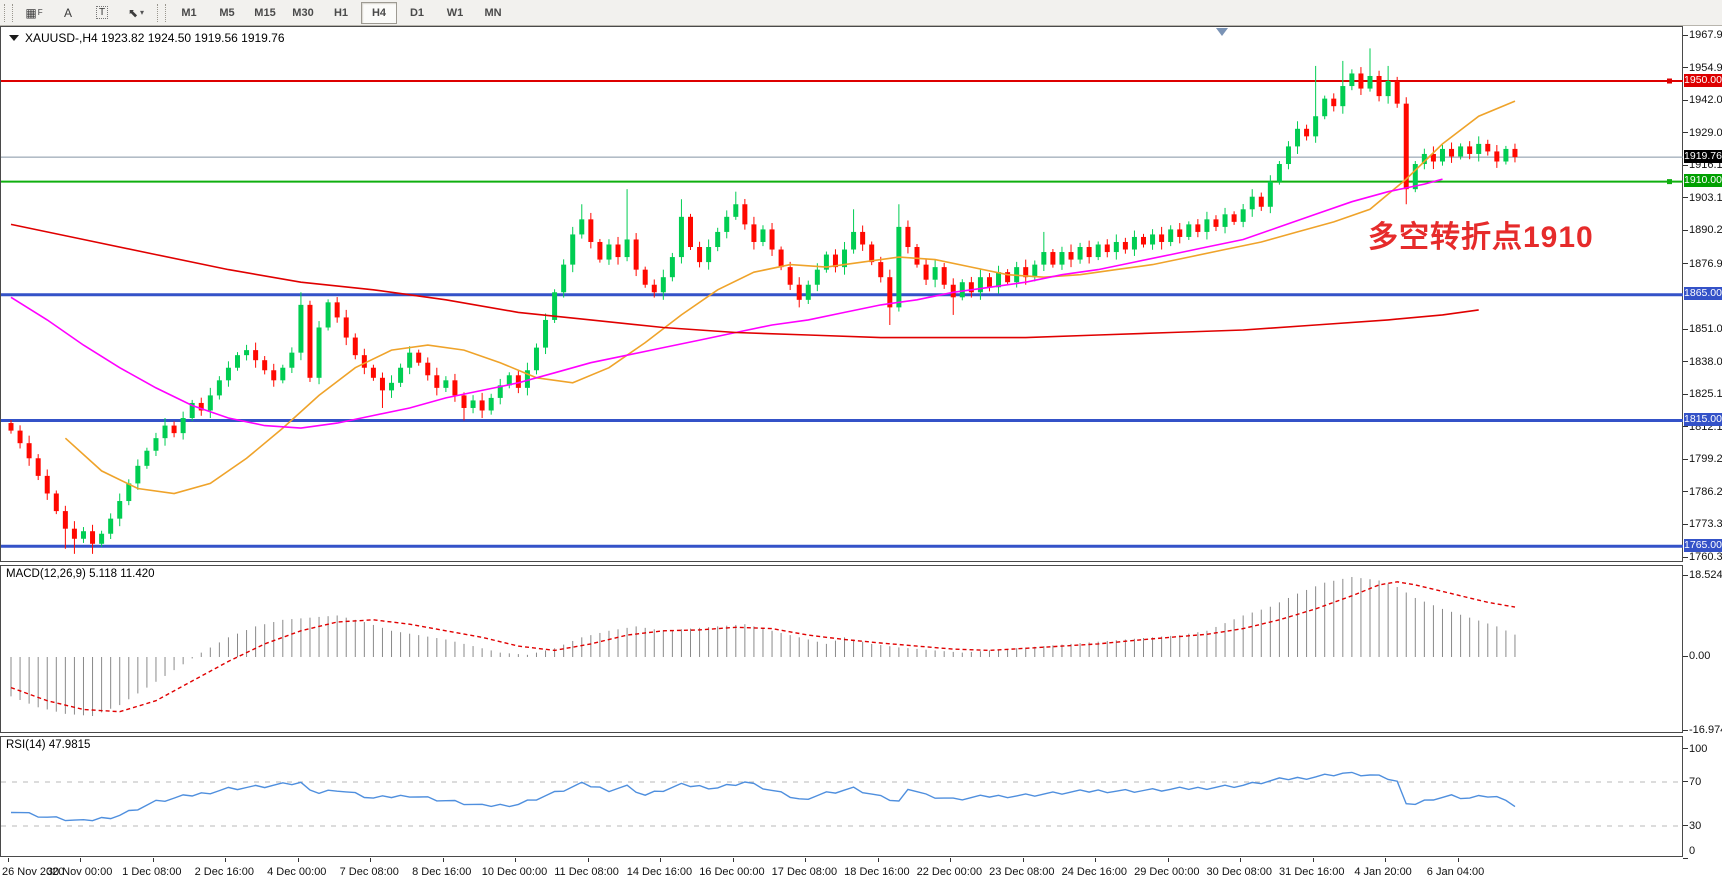 Image resolution: width=1722 pixels, height=888 pixels. Describe the element at coordinates (265, 12) in the screenshot. I see `timeframe-button-m15: M15` at that location.